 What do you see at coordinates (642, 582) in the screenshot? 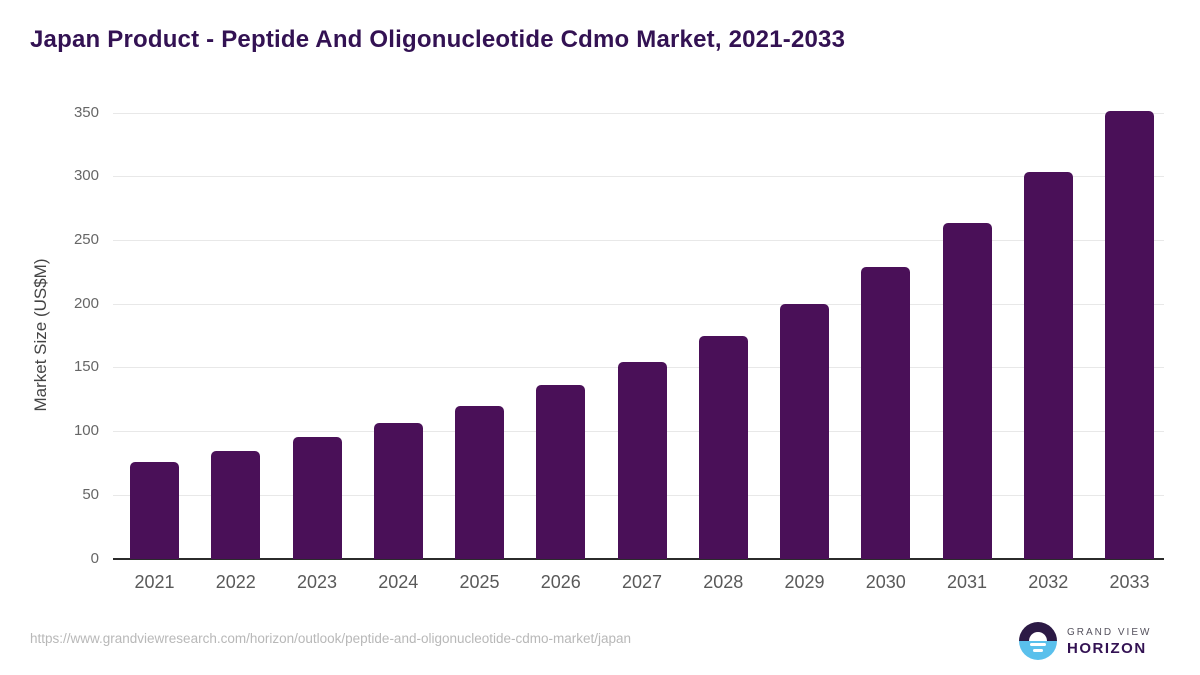
I see `x-label-2027: 2027` at bounding box center [642, 582].